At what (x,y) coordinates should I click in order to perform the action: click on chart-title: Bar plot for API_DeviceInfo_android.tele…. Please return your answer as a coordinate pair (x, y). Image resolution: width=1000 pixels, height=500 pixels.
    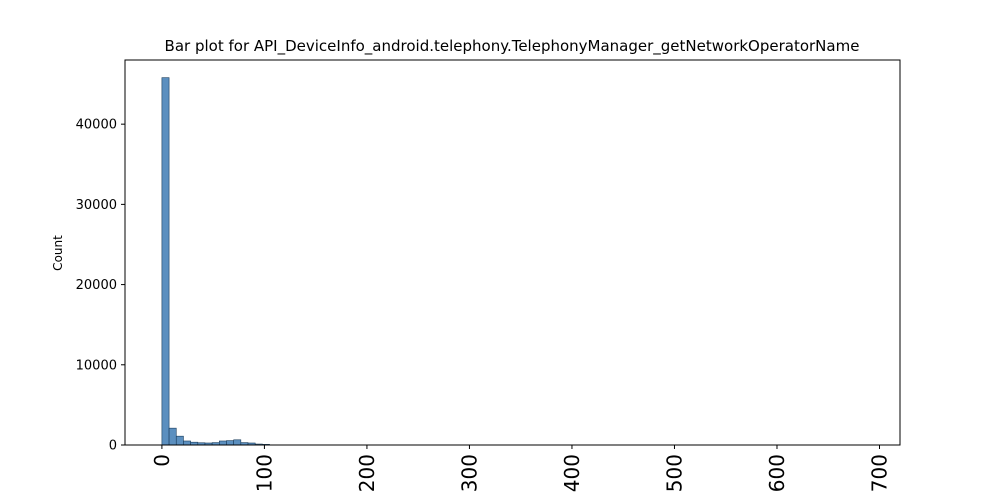
    Looking at the image, I should click on (512, 46).